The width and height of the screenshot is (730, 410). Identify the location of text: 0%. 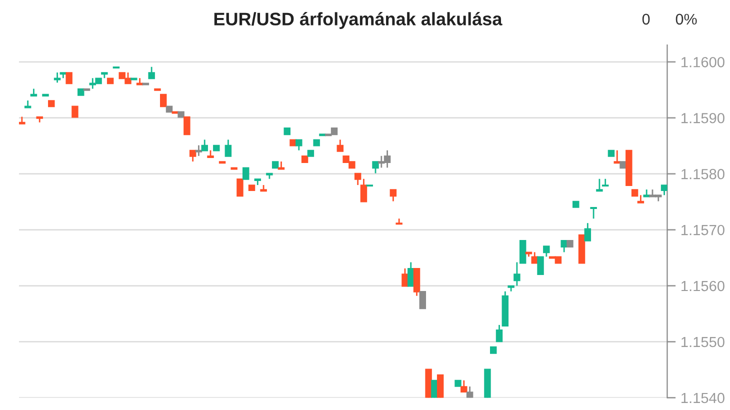
(686, 19).